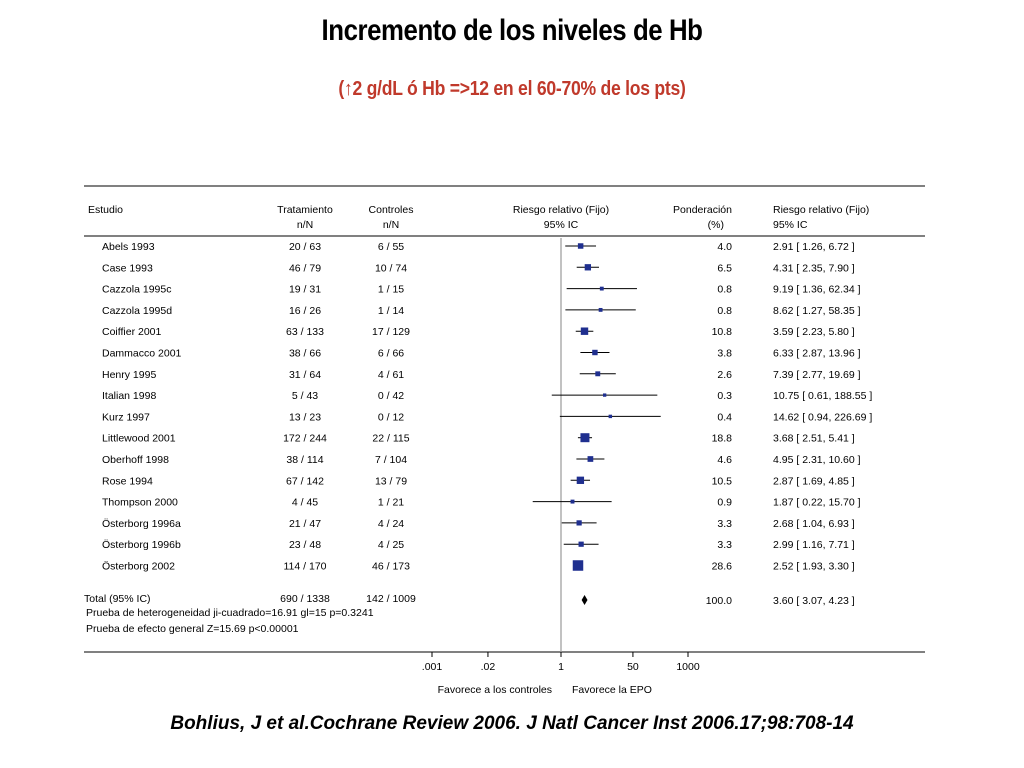  Describe the element at coordinates (391, 524) in the screenshot. I see `study-control: 4 / 24` at that location.